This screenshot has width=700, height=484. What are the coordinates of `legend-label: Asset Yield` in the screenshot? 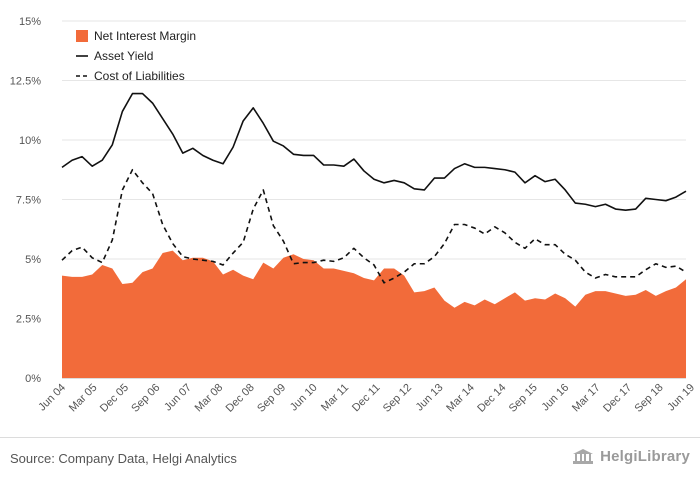 It's located at (123, 56).